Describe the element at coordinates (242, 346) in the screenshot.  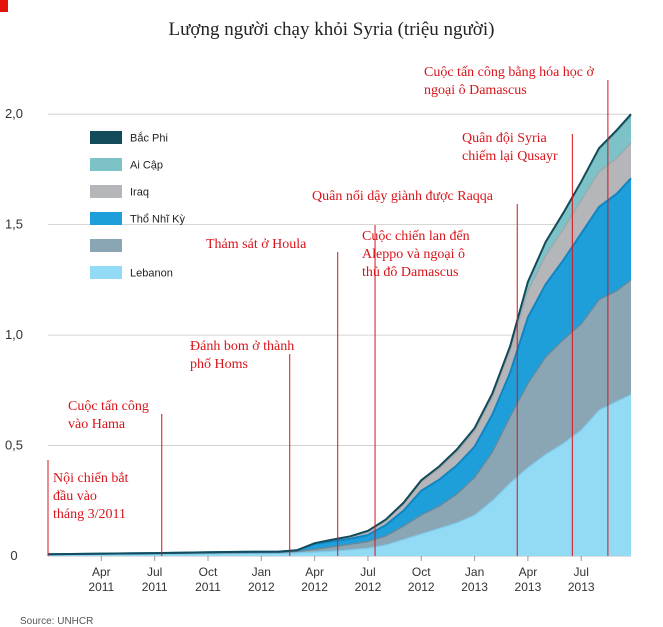
I see `annotation-text: Đánh bom ở thành` at that location.